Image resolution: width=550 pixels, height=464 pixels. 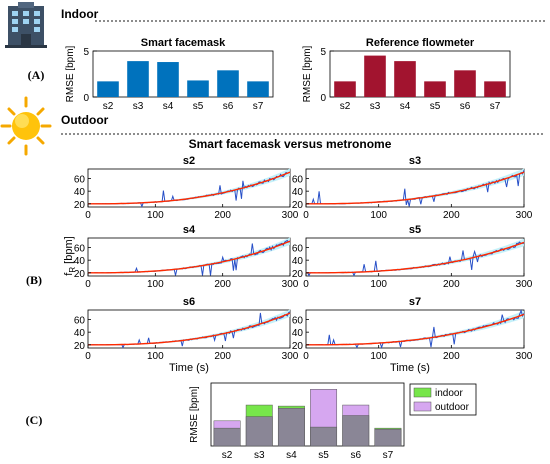 What do you see at coordinates (415, 302) in the screenshot?
I see `panel-title: s7` at bounding box center [415, 302].